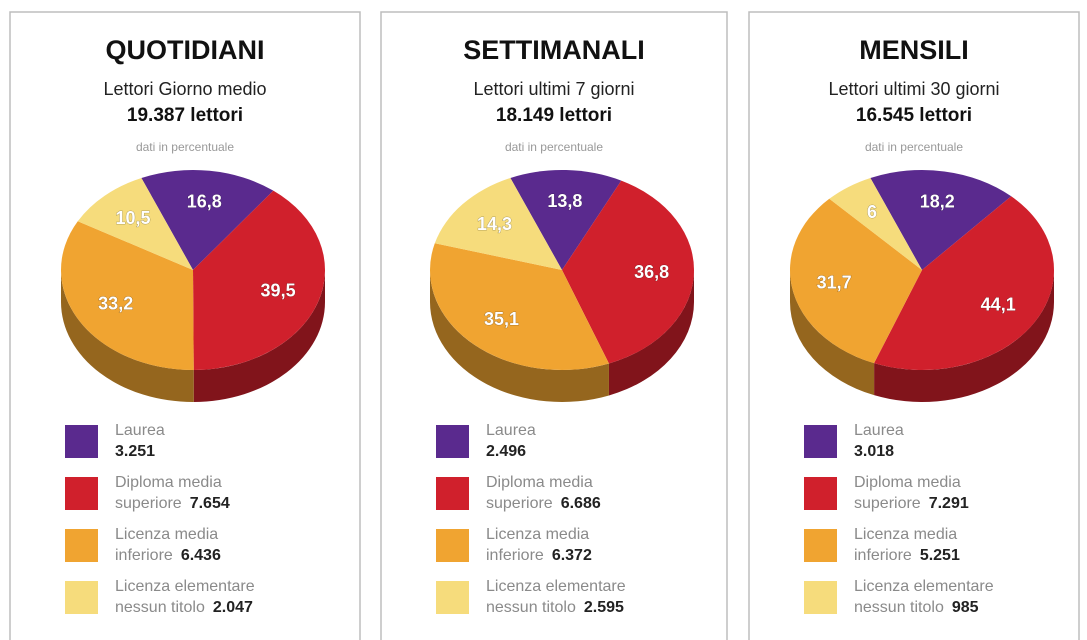 This screenshot has height=640, width=1087. Describe the element at coordinates (604, 607) in the screenshot. I see `legend-count: 2.595` at that location.